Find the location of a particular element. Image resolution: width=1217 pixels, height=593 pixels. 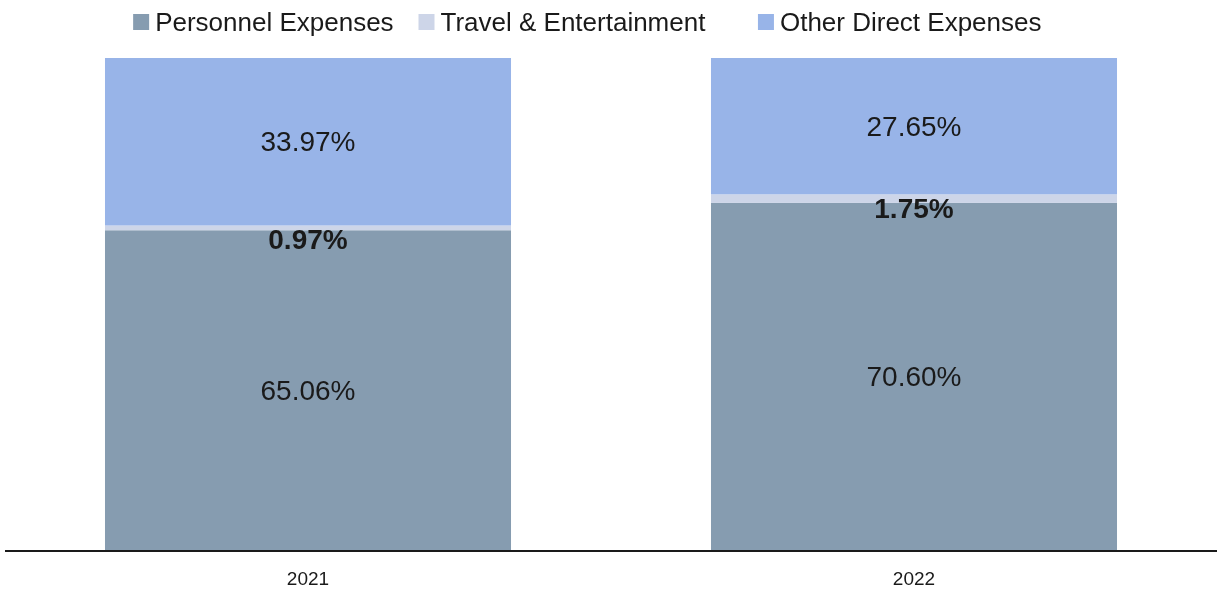

legend-label: Travel & Entertainment is located at coordinates (573, 22).